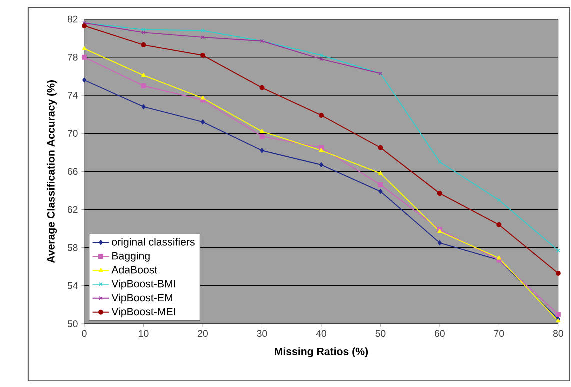 The width and height of the screenshot is (571, 387). What do you see at coordinates (52, 172) in the screenshot?
I see `y-axis-title: Average Classification Accuracy (%)` at bounding box center [52, 172].